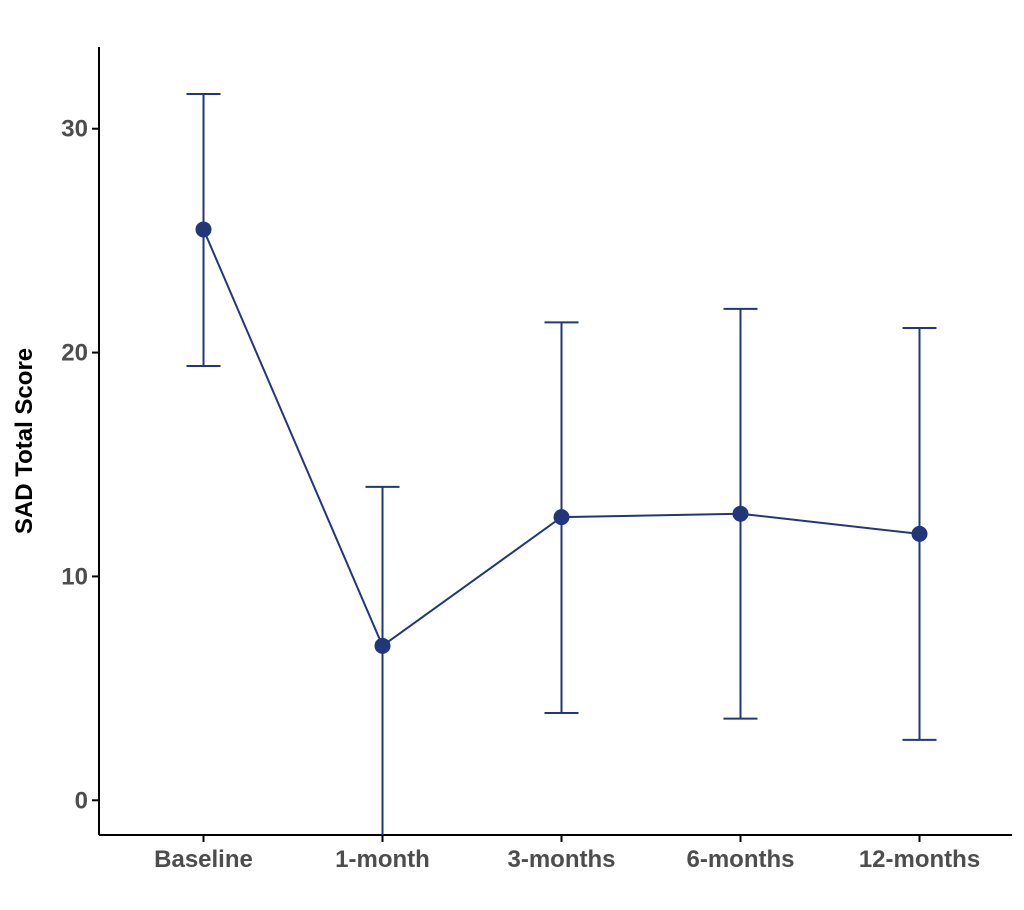  What do you see at coordinates (562, 859) in the screenshot?
I see `x-tick-label: 3-months` at bounding box center [562, 859].